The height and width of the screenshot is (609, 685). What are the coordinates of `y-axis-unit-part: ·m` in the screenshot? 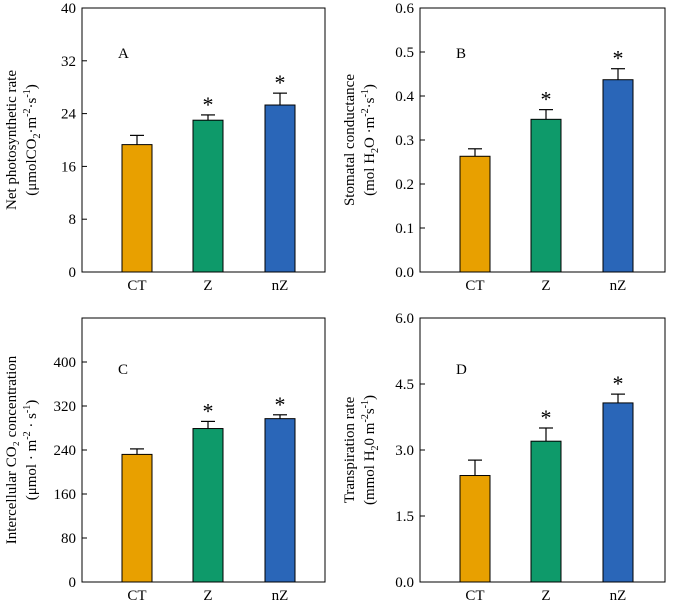 It's located at (32, 124).